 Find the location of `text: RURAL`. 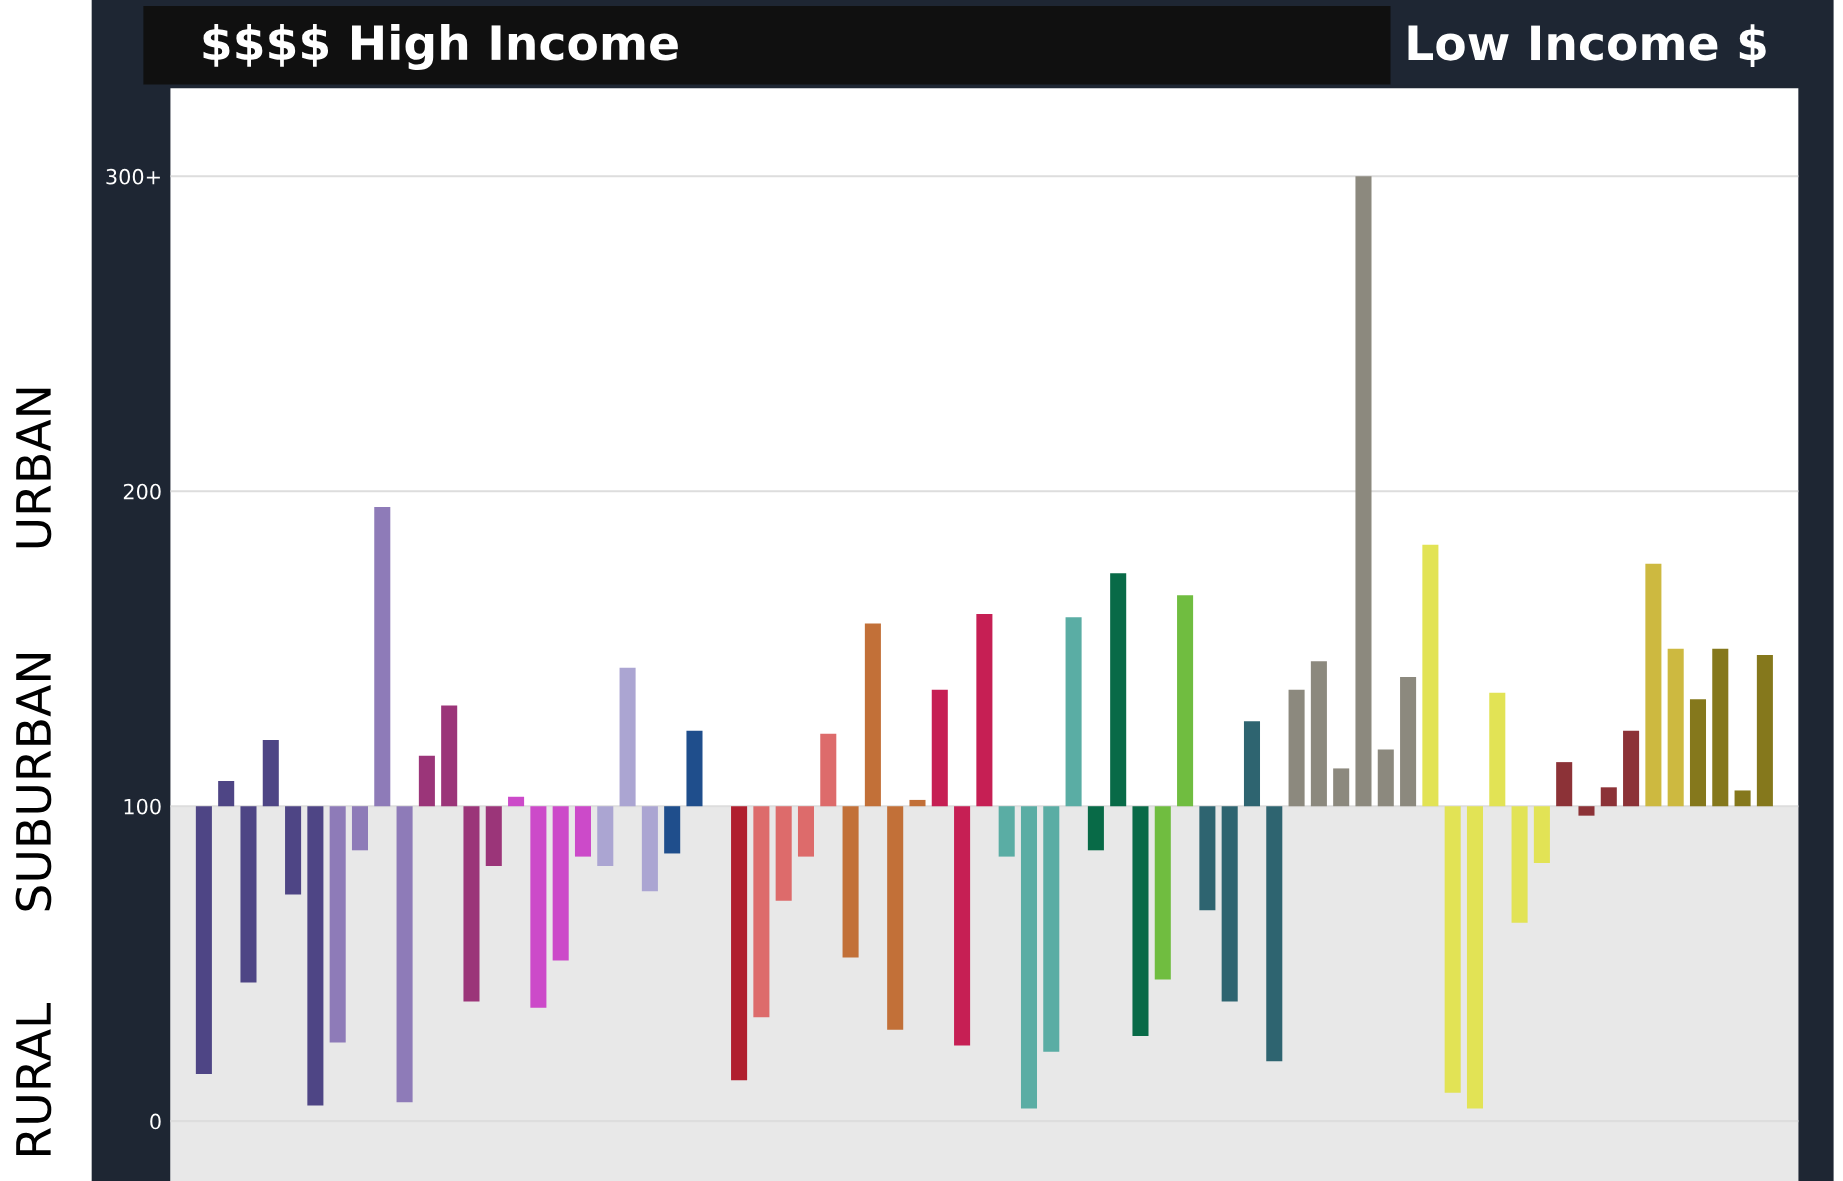

text: RURAL is located at coordinates (34, 1078).